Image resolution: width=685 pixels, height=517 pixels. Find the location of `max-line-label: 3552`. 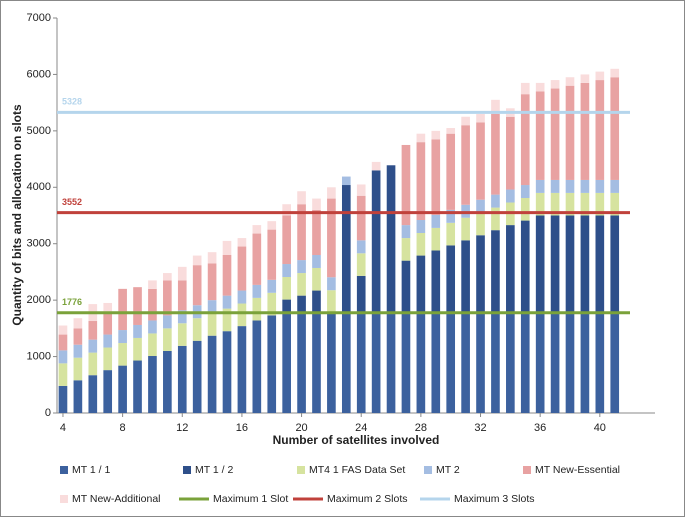

max-line-label: 3552 is located at coordinates (72, 202).